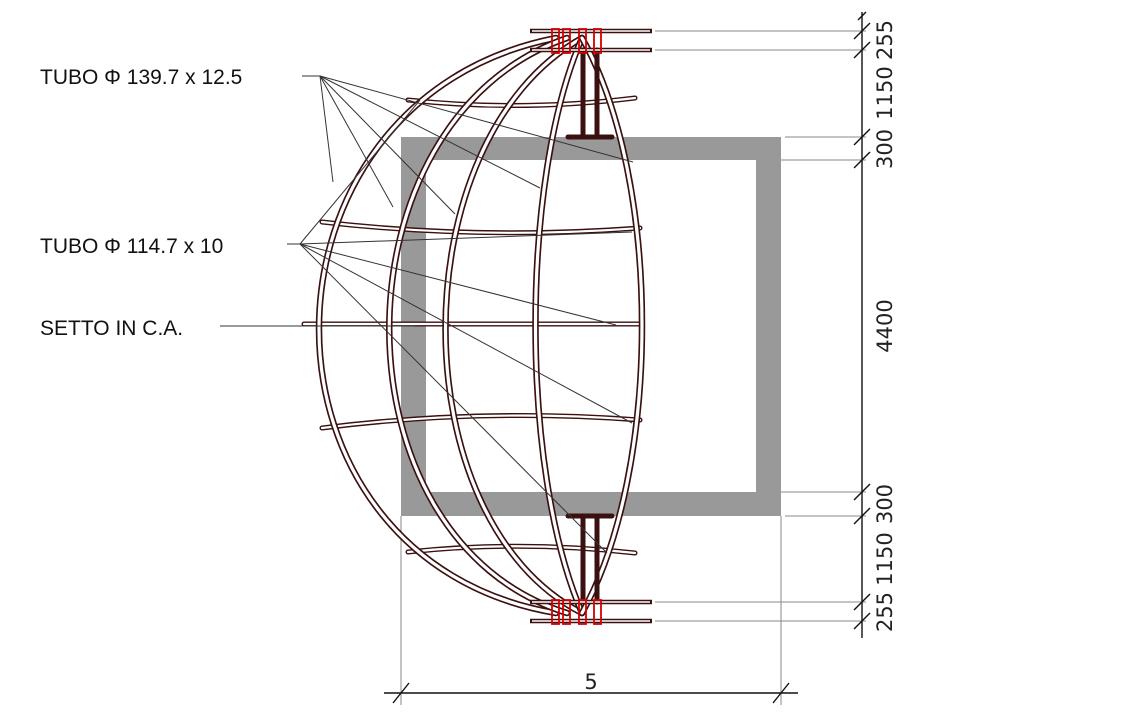 Image resolution: width=1145 pixels, height=722 pixels. What do you see at coordinates (141, 77) in the screenshot?
I see `label-tube-large: TUBO Φ 139.7 x 12.5` at bounding box center [141, 77].